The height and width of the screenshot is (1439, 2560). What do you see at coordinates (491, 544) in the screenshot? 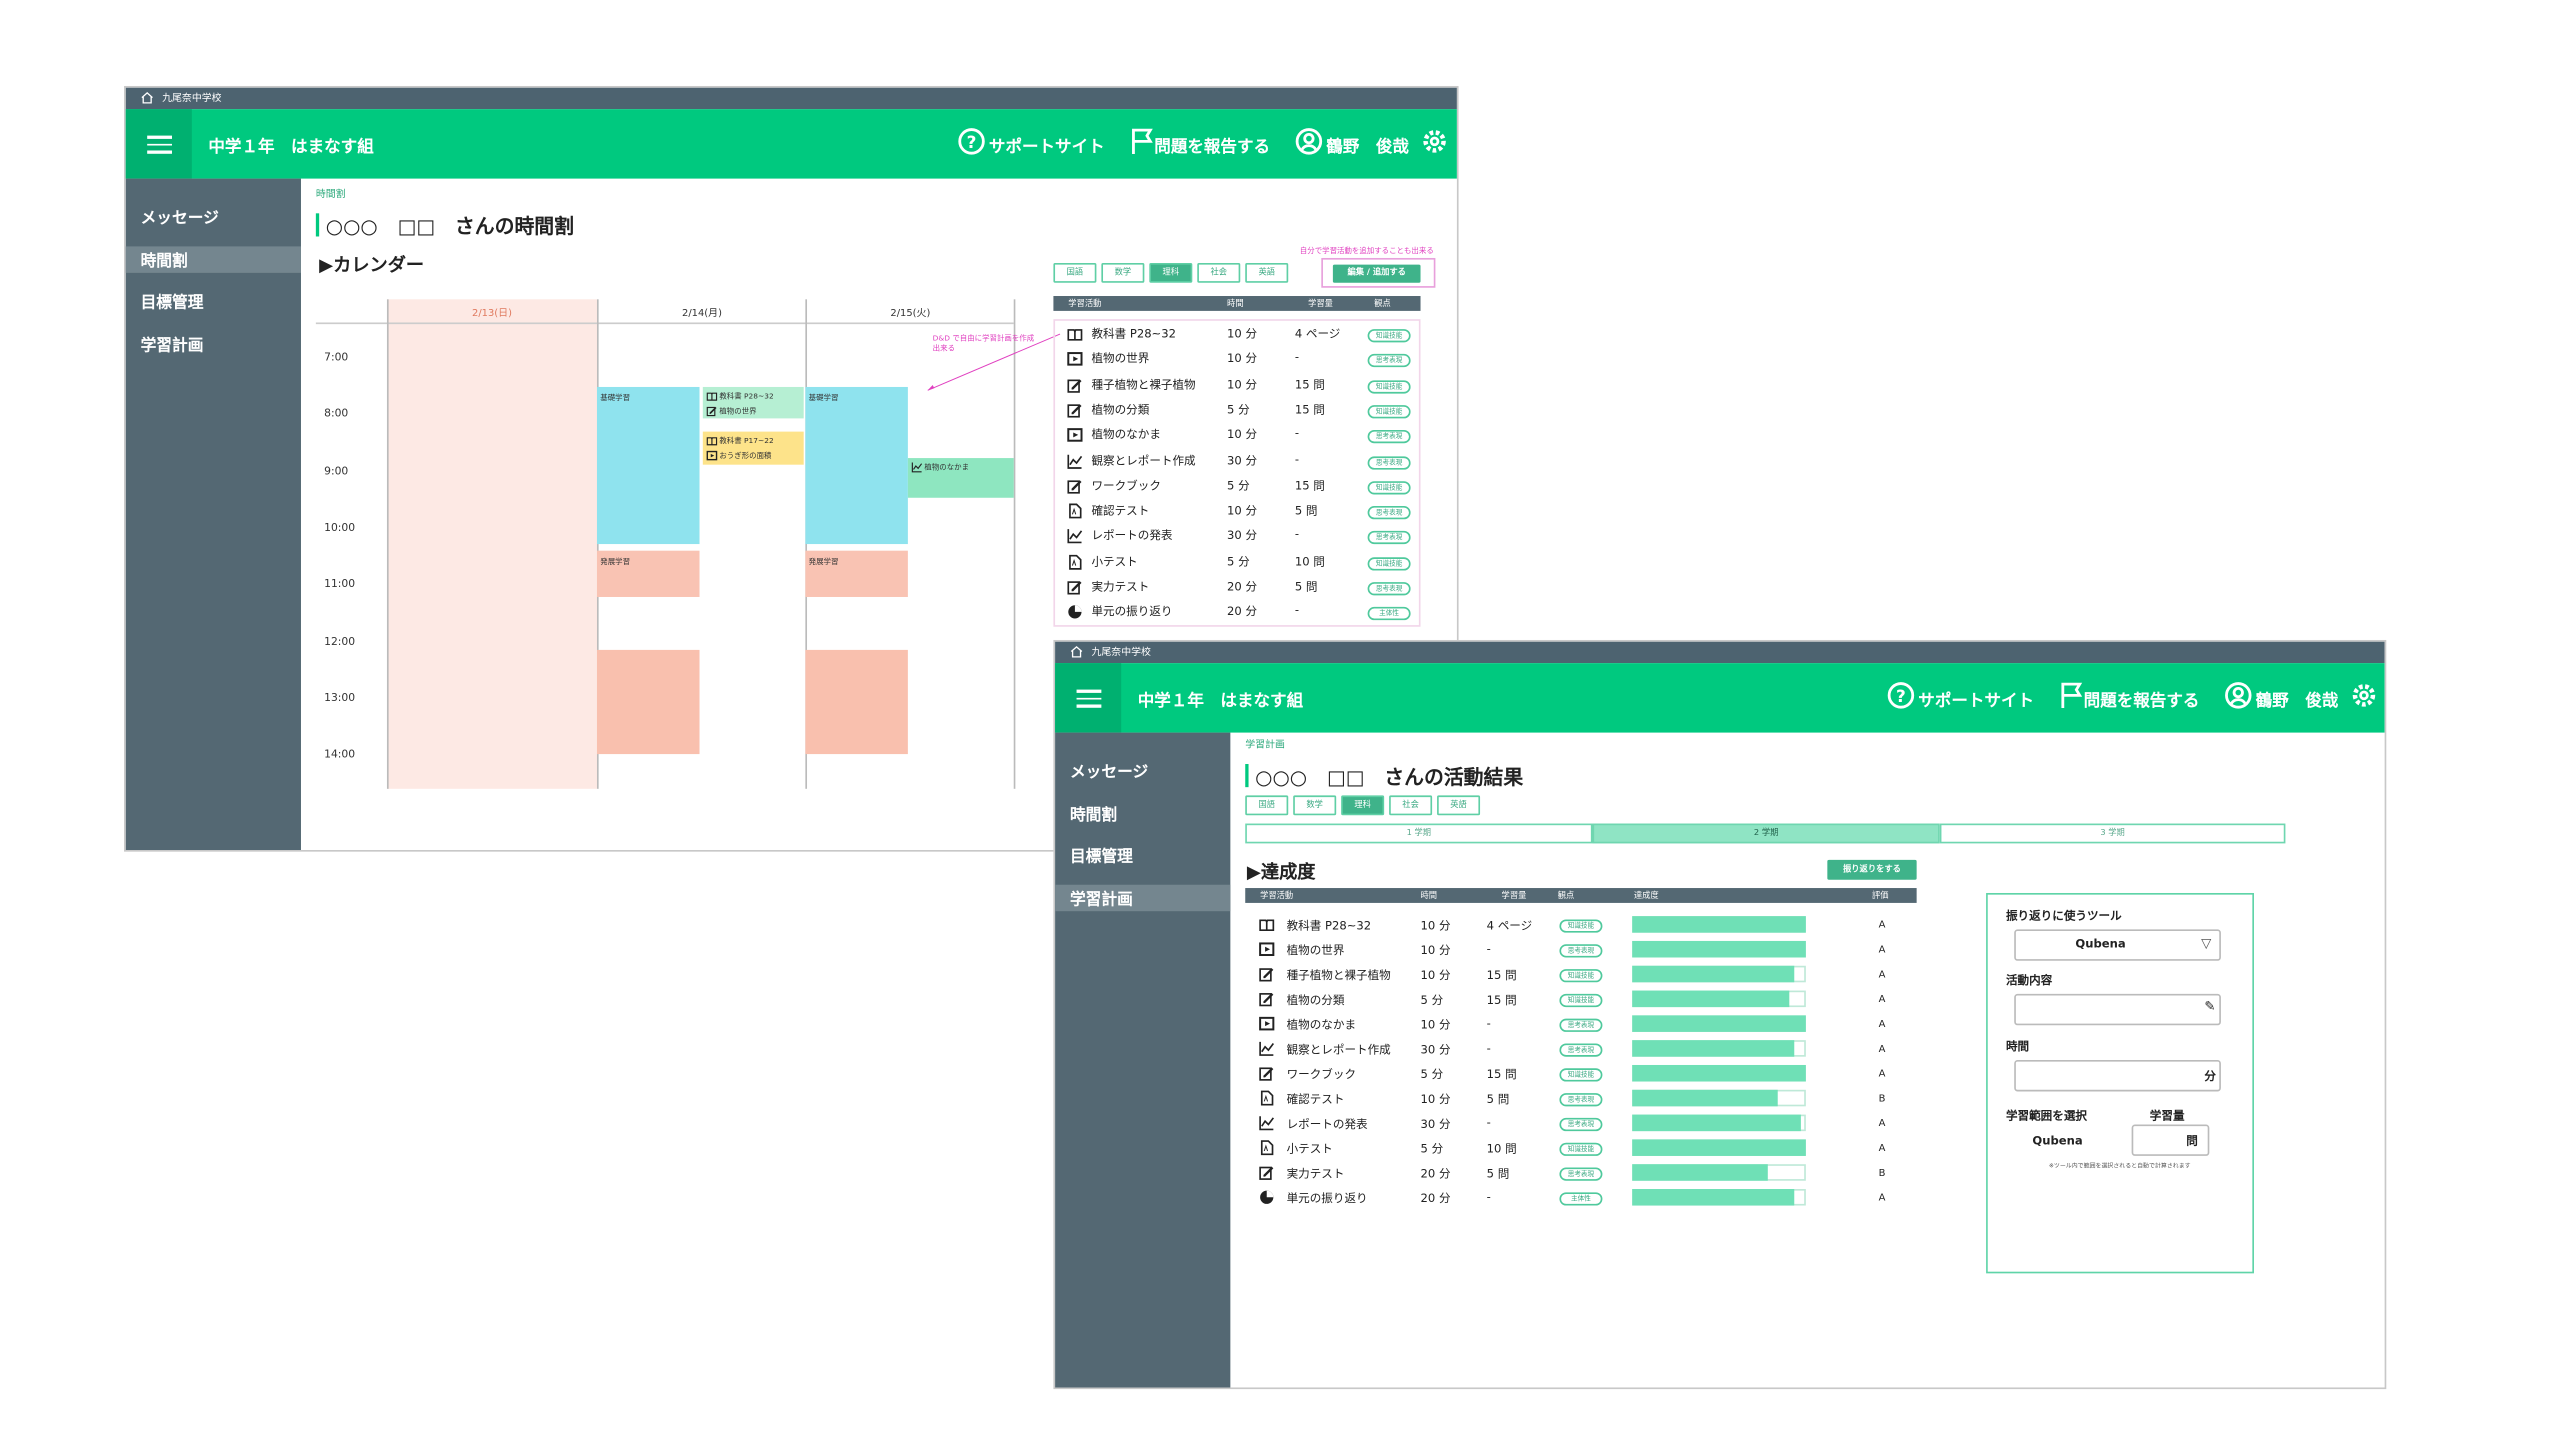
I see `holiday-column` at bounding box center [491, 544].